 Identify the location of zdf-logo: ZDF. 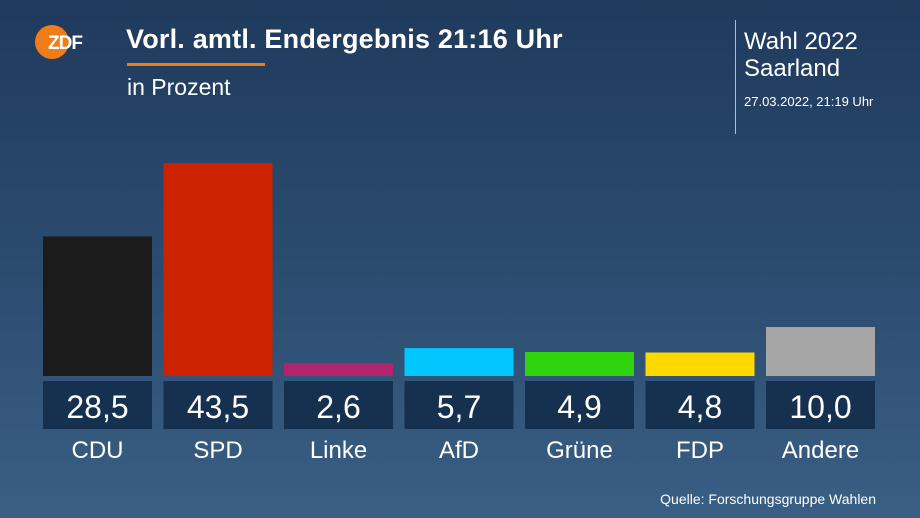
(59, 42).